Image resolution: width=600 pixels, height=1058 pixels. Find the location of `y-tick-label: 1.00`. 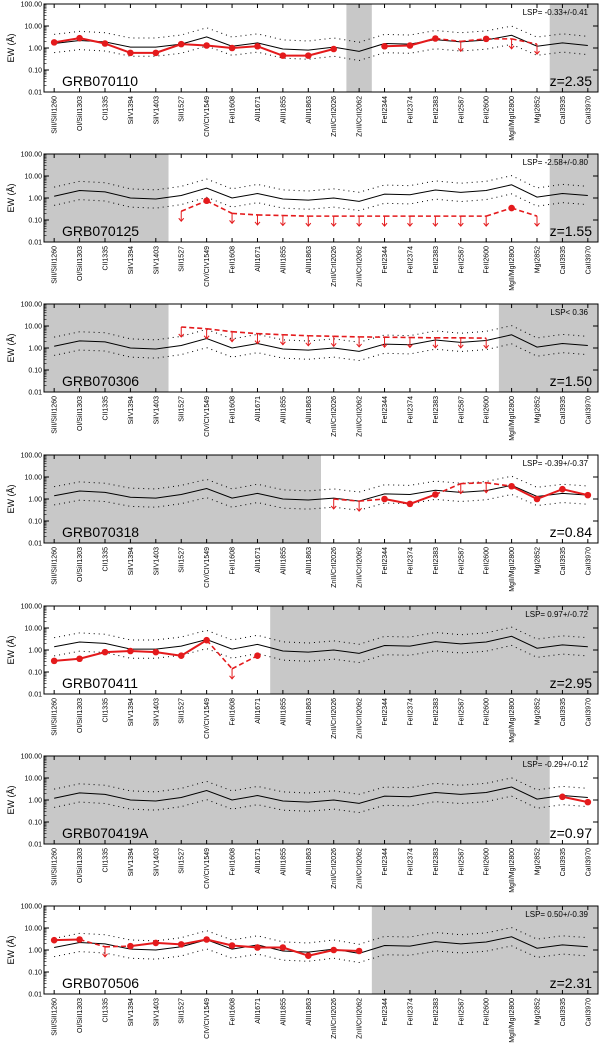

y-tick-label: 1.00 is located at coordinates (35, 199).